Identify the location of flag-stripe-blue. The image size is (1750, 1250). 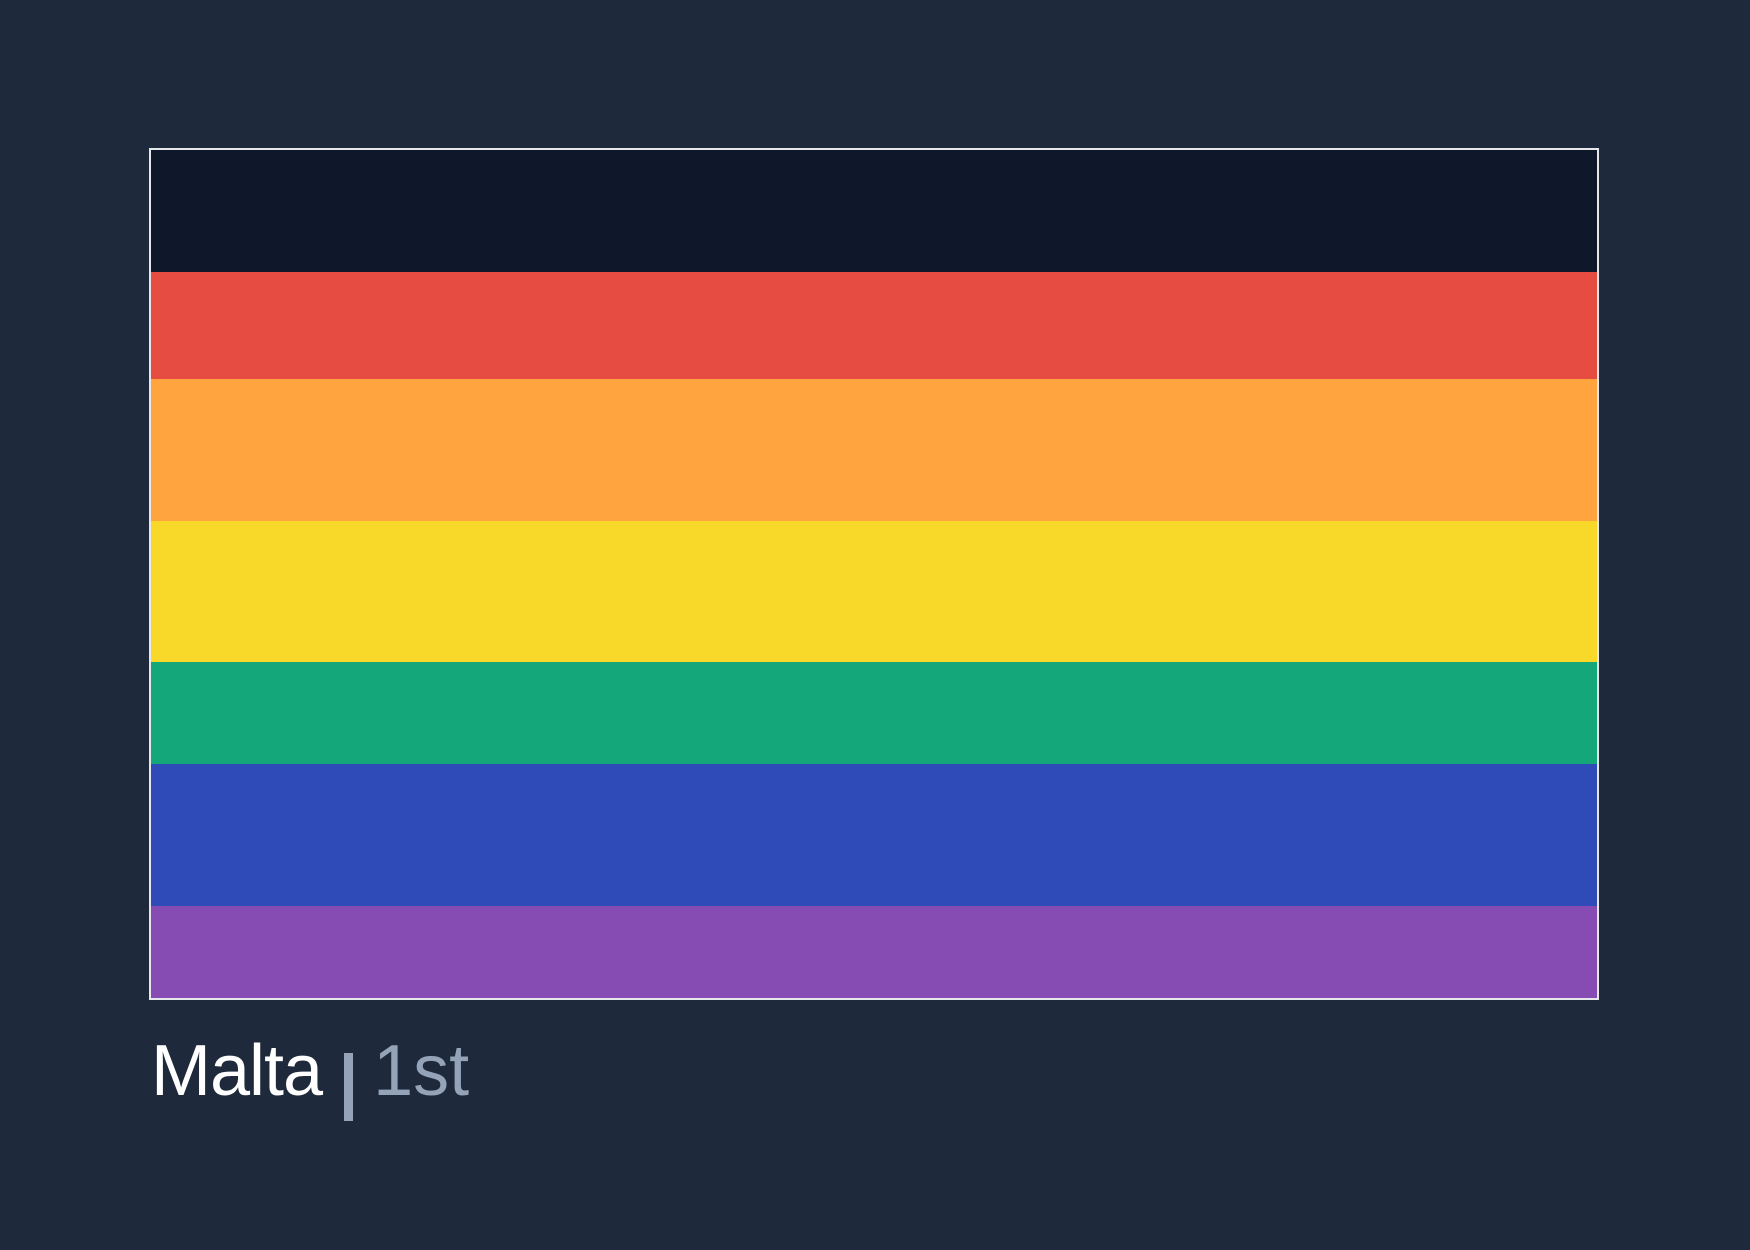
(874, 835).